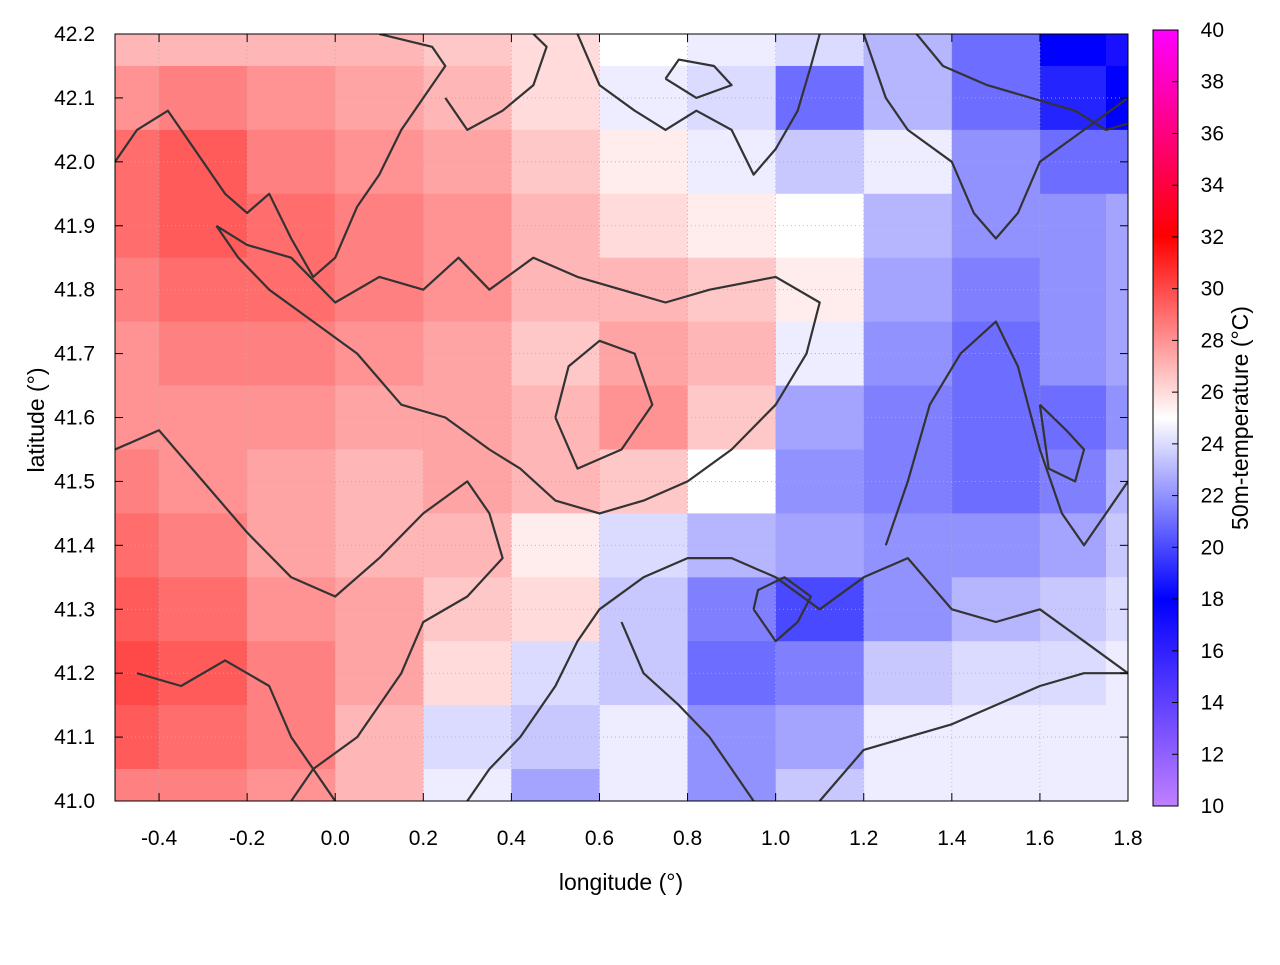  I want to click on colorbar, so click(1165, 418).